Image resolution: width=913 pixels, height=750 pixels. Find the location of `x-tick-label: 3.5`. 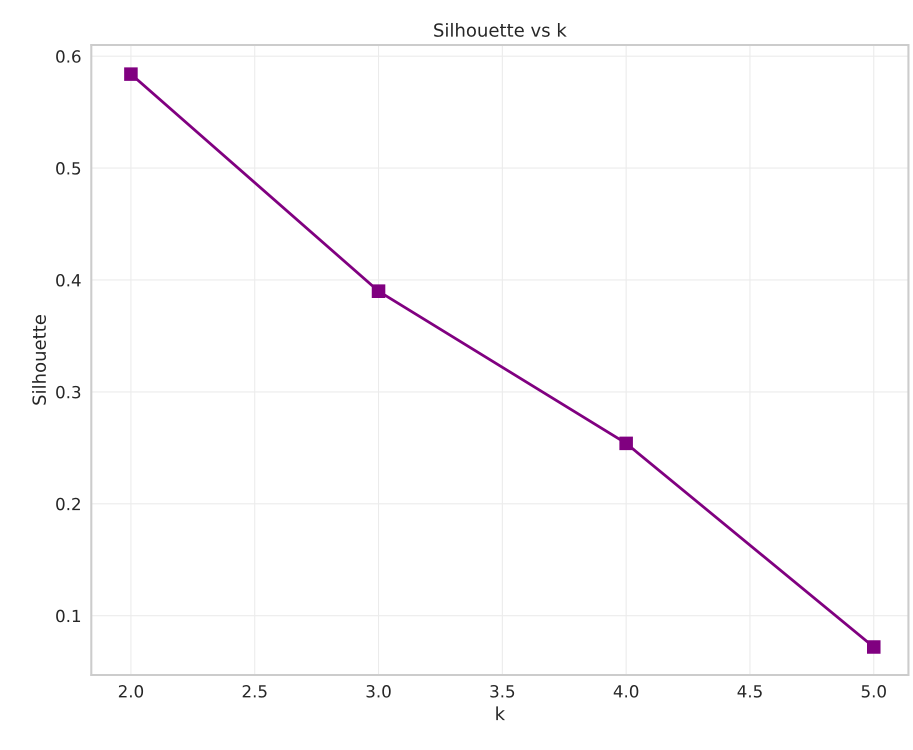

x-tick-label: 3.5 is located at coordinates (502, 691).